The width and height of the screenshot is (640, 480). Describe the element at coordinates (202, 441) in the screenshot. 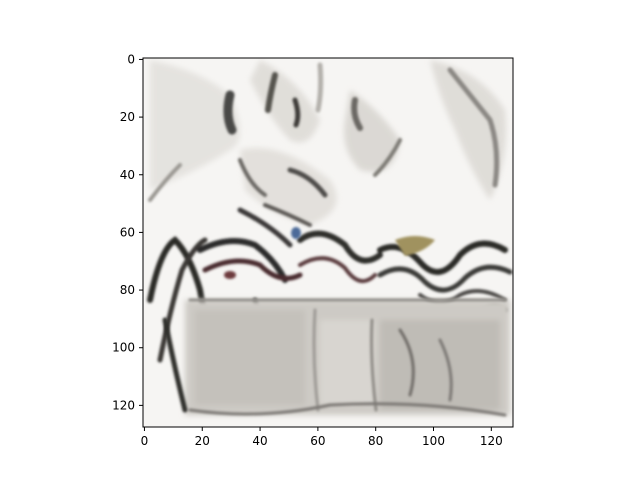

I see `x-tick-label: 20` at that location.